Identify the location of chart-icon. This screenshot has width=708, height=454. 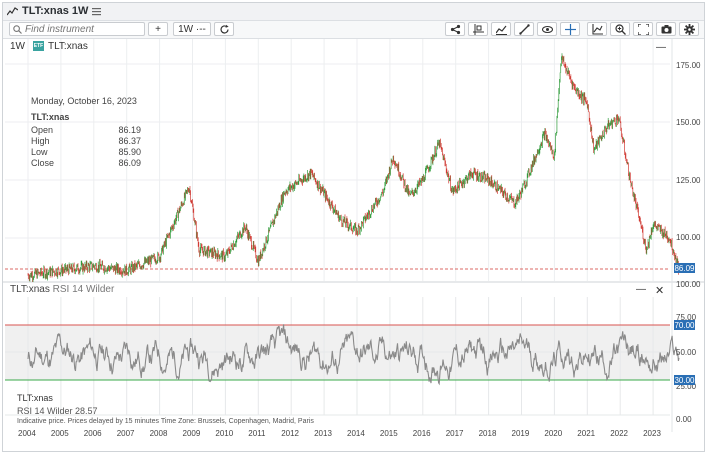
(12, 10).